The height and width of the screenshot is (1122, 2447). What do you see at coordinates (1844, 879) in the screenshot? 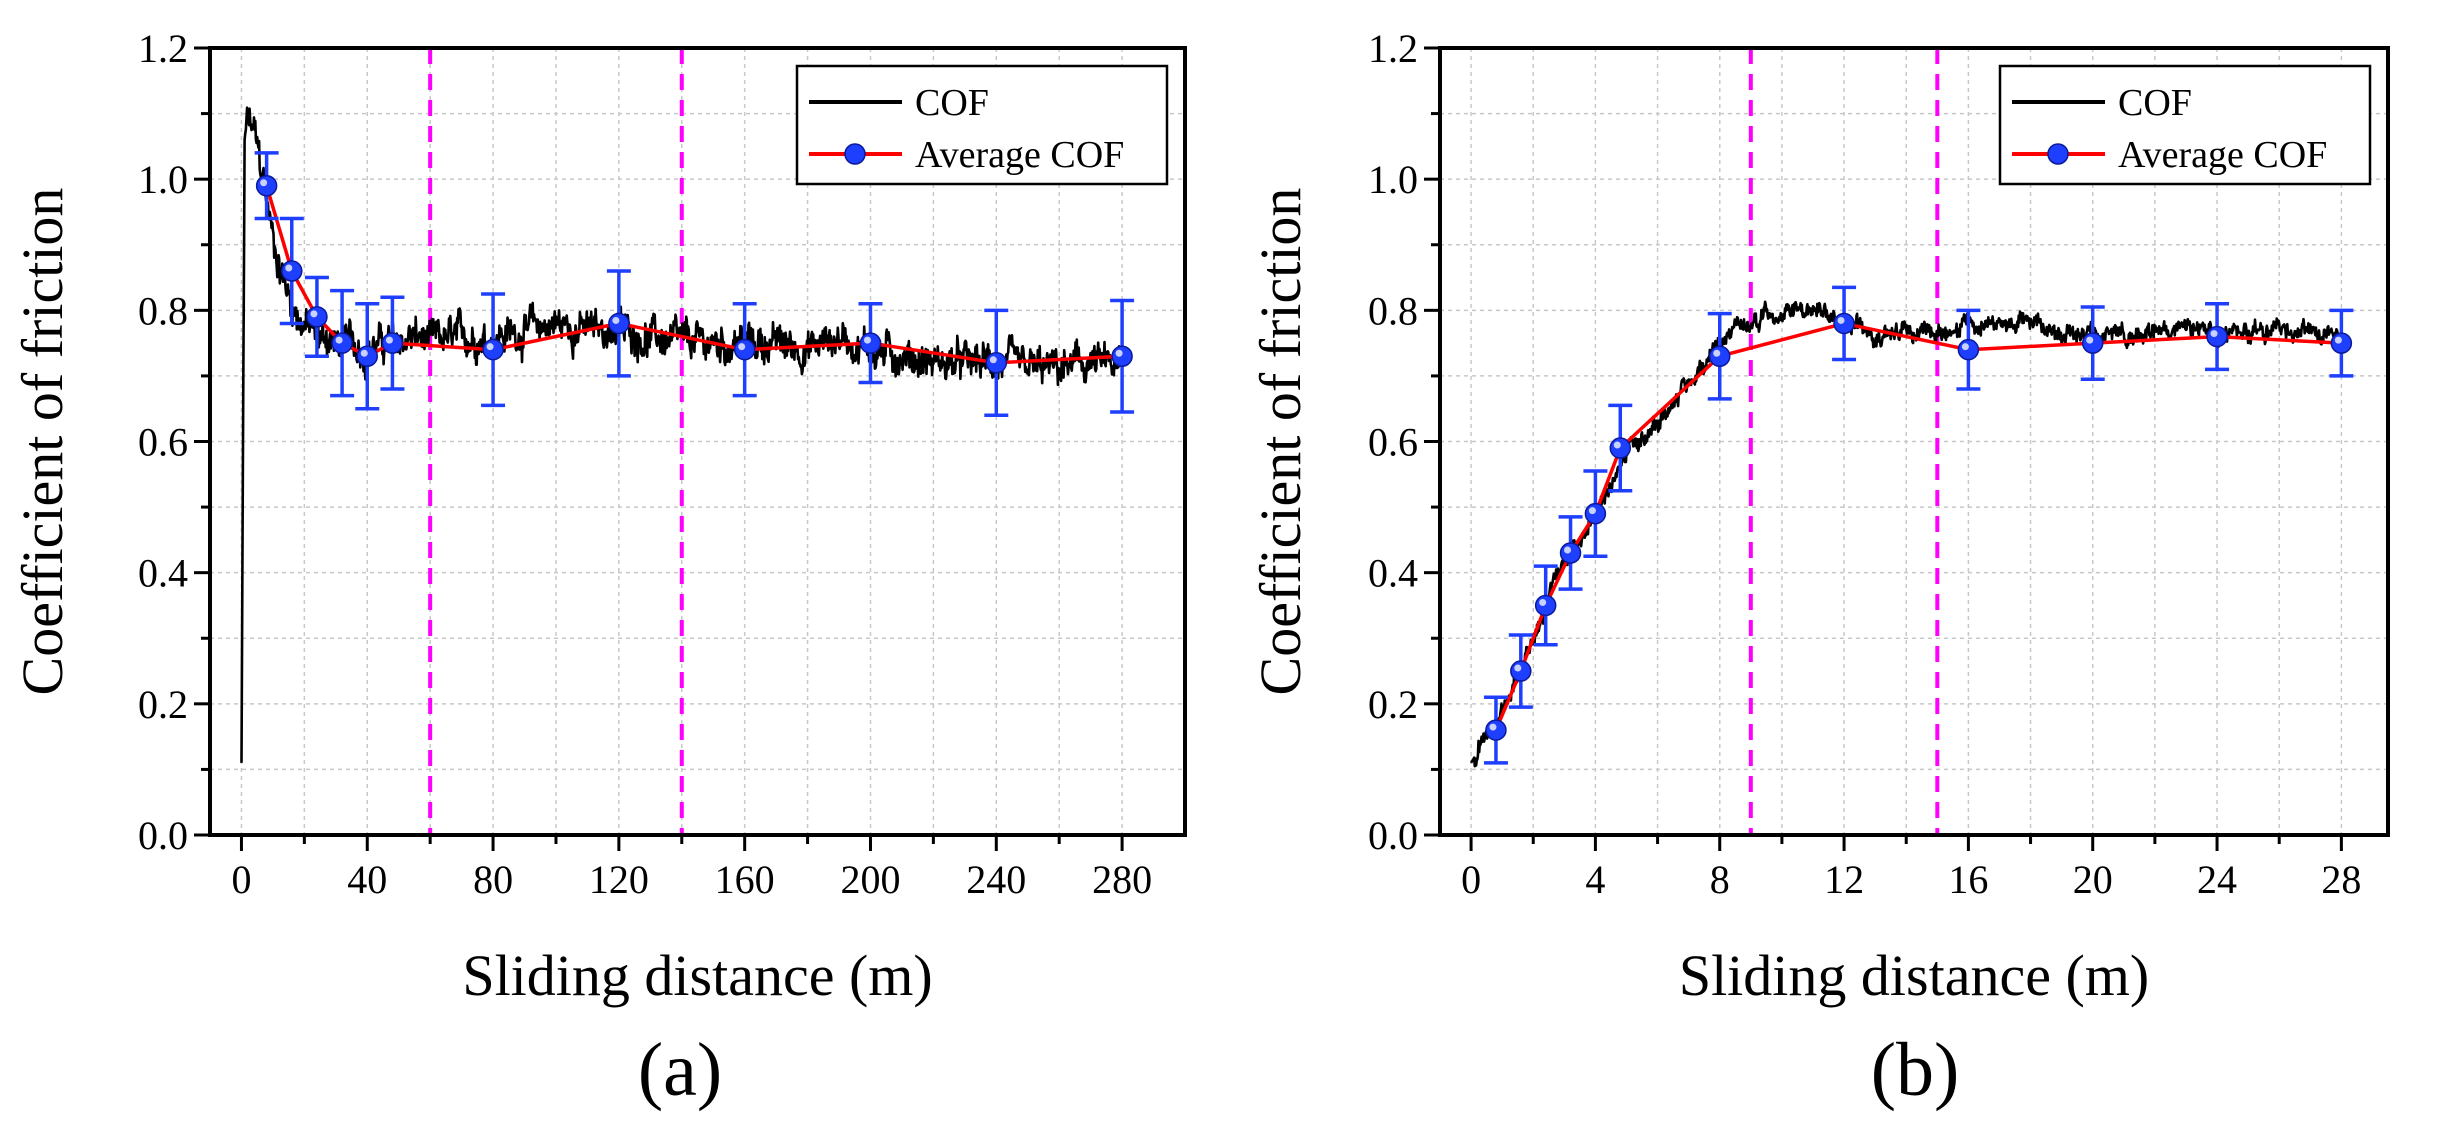
I see `x-tick-label: 12` at bounding box center [1844, 879].